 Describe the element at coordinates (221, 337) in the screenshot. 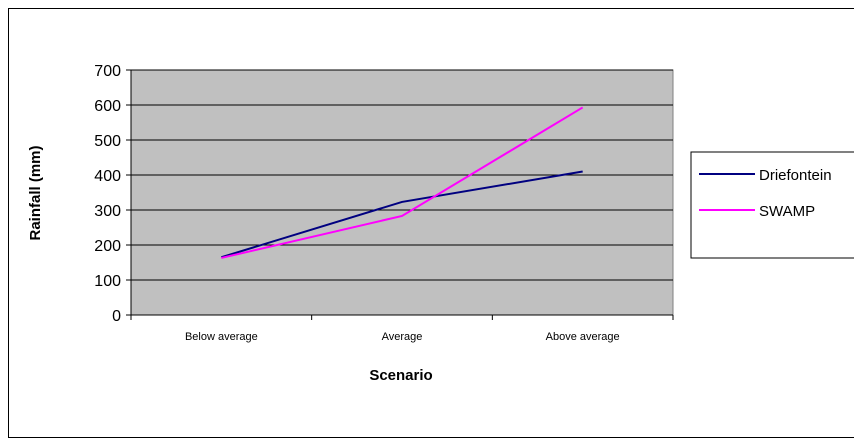

I see `x-tick-label: Below average` at that location.